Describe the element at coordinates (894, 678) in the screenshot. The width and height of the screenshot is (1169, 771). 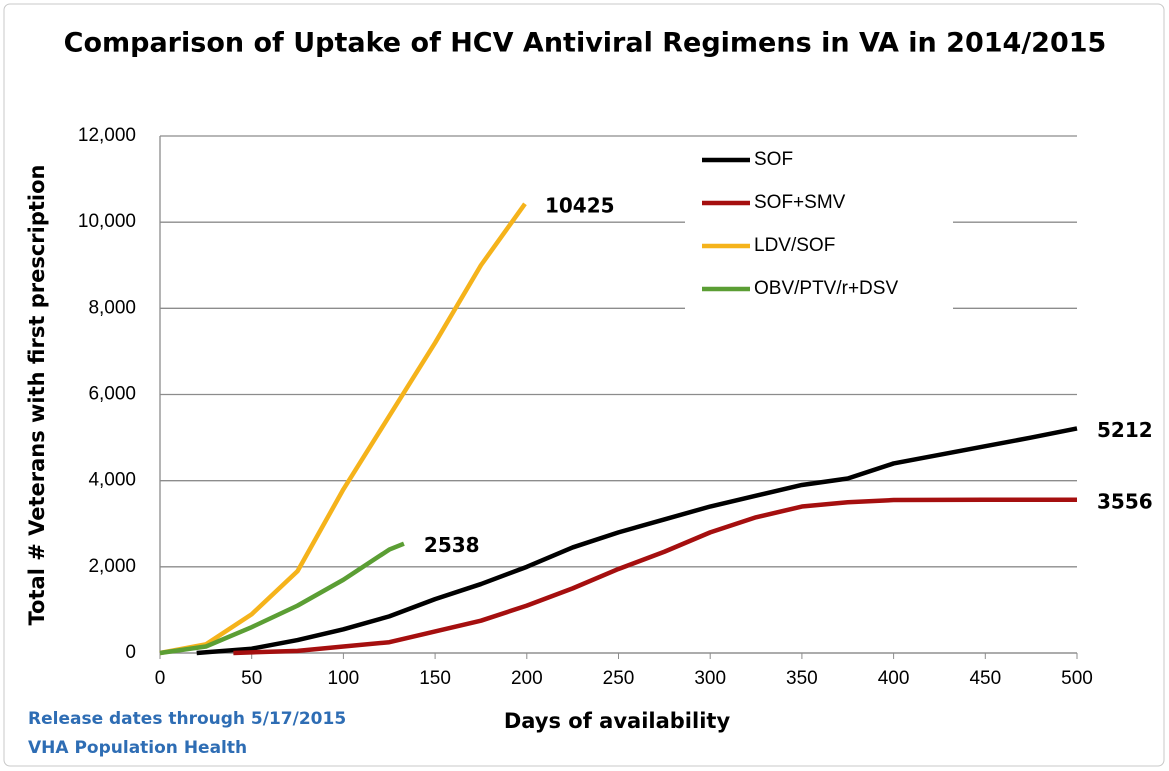
I see `x-tick-label: 400` at that location.